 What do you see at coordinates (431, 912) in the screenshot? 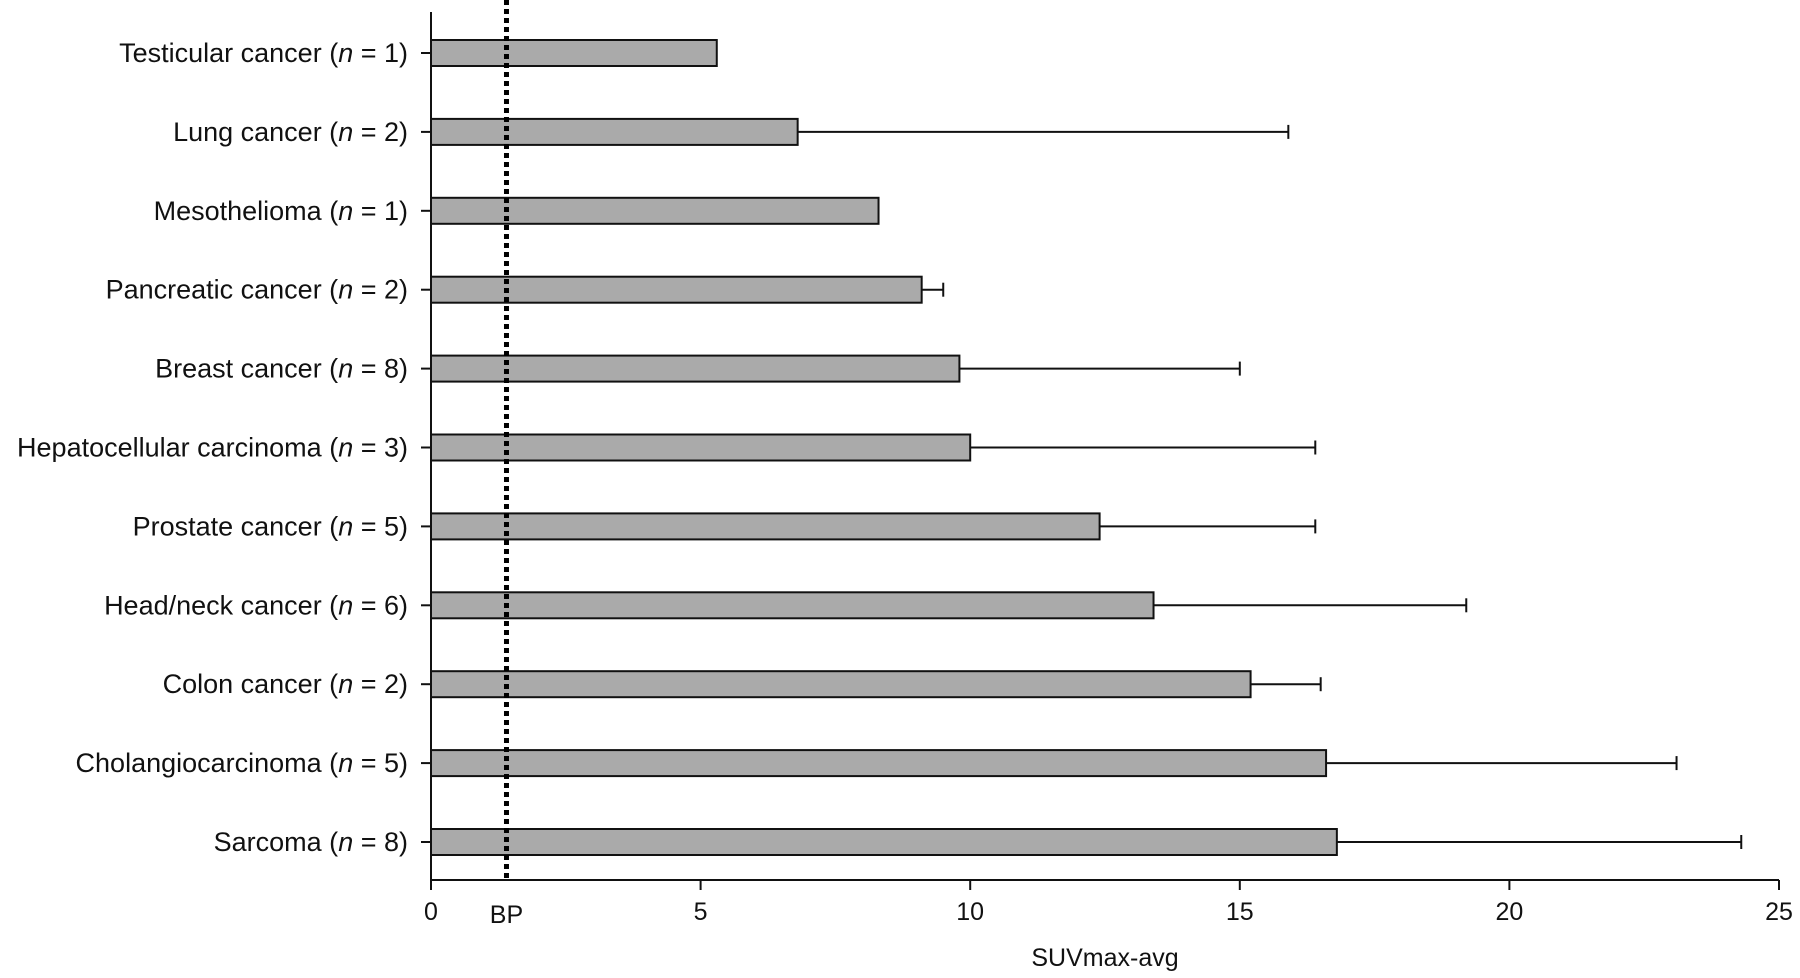
I see `x-tick-label: 0` at bounding box center [431, 912].